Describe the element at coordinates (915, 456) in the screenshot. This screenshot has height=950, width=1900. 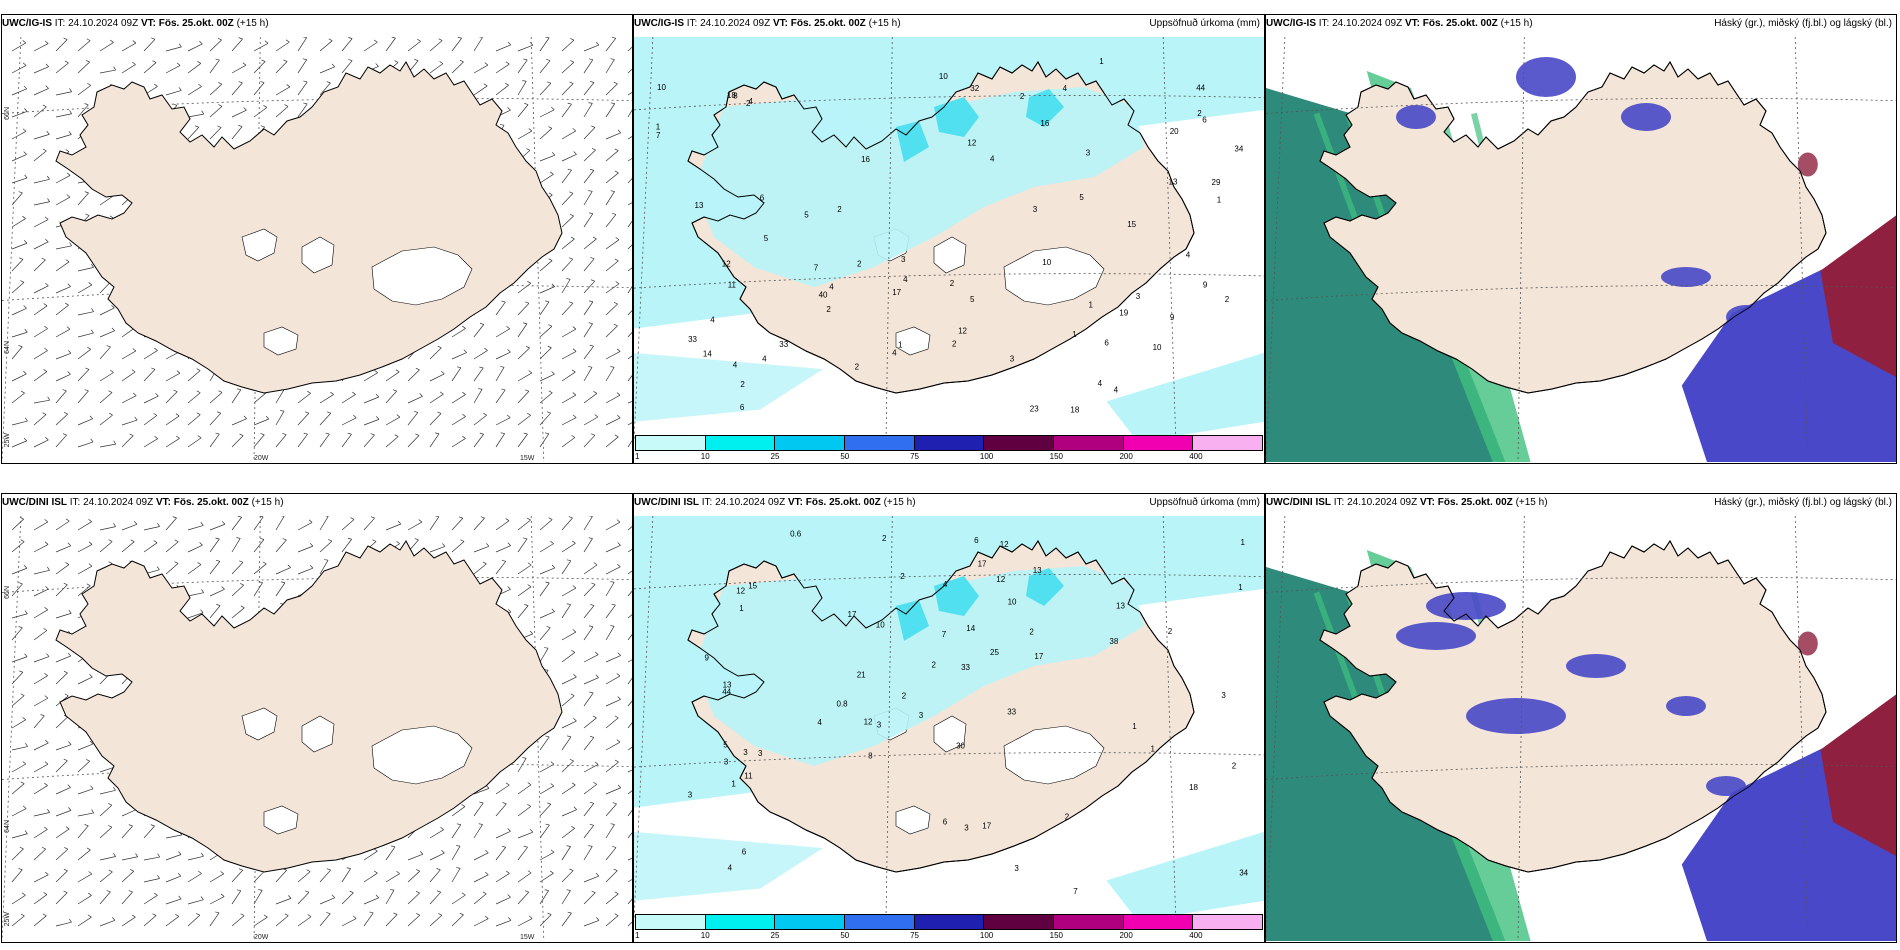
I see `colorbar-tick-label: 75` at that location.